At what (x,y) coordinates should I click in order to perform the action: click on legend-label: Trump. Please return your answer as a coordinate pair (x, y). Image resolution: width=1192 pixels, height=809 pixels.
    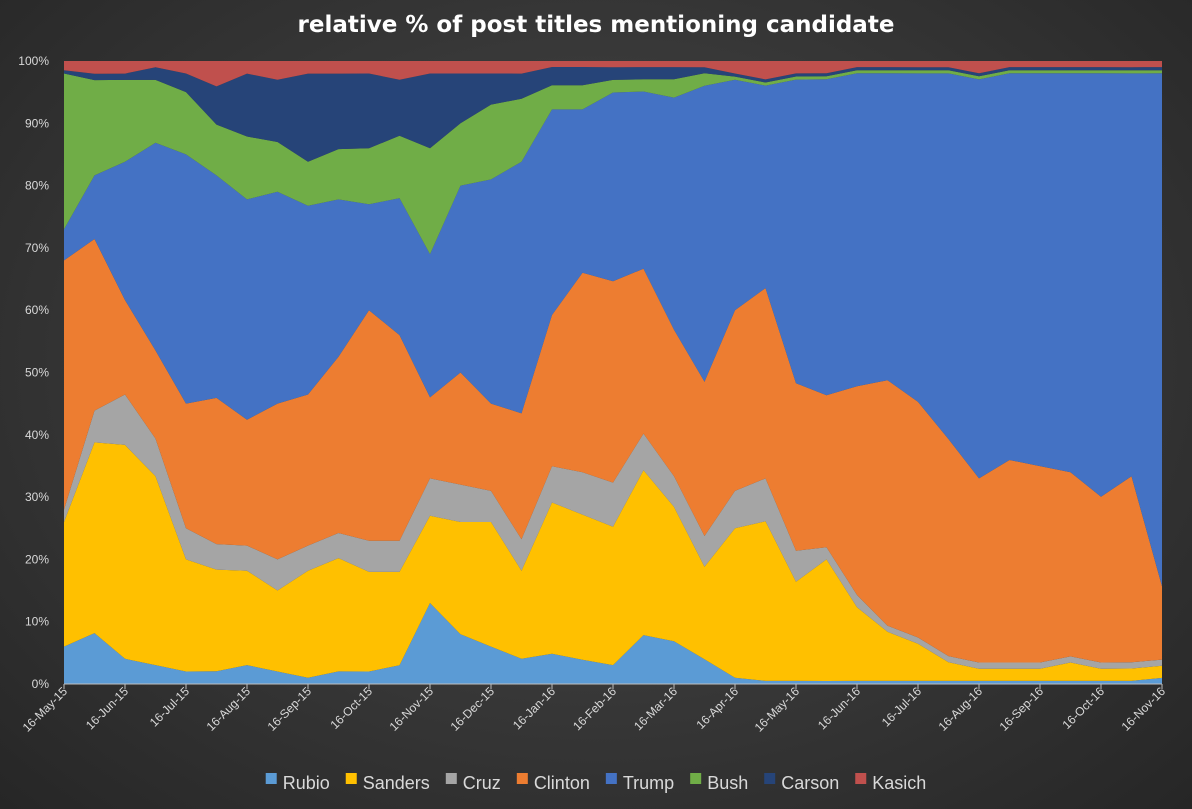
    Looking at the image, I should click on (648, 783).